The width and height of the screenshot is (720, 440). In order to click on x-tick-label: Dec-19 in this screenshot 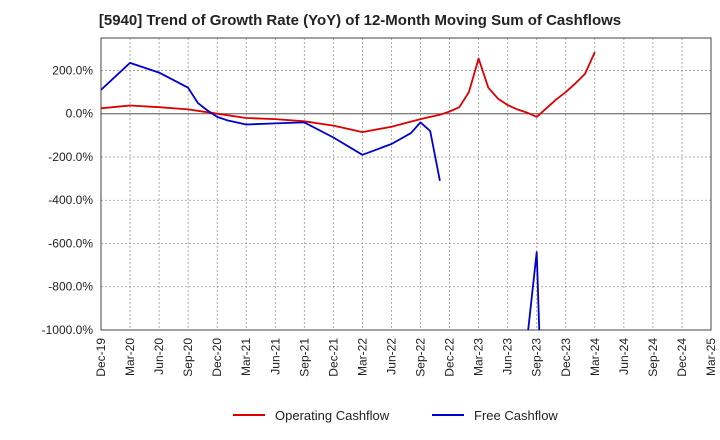, I will do `click(101, 357)`.